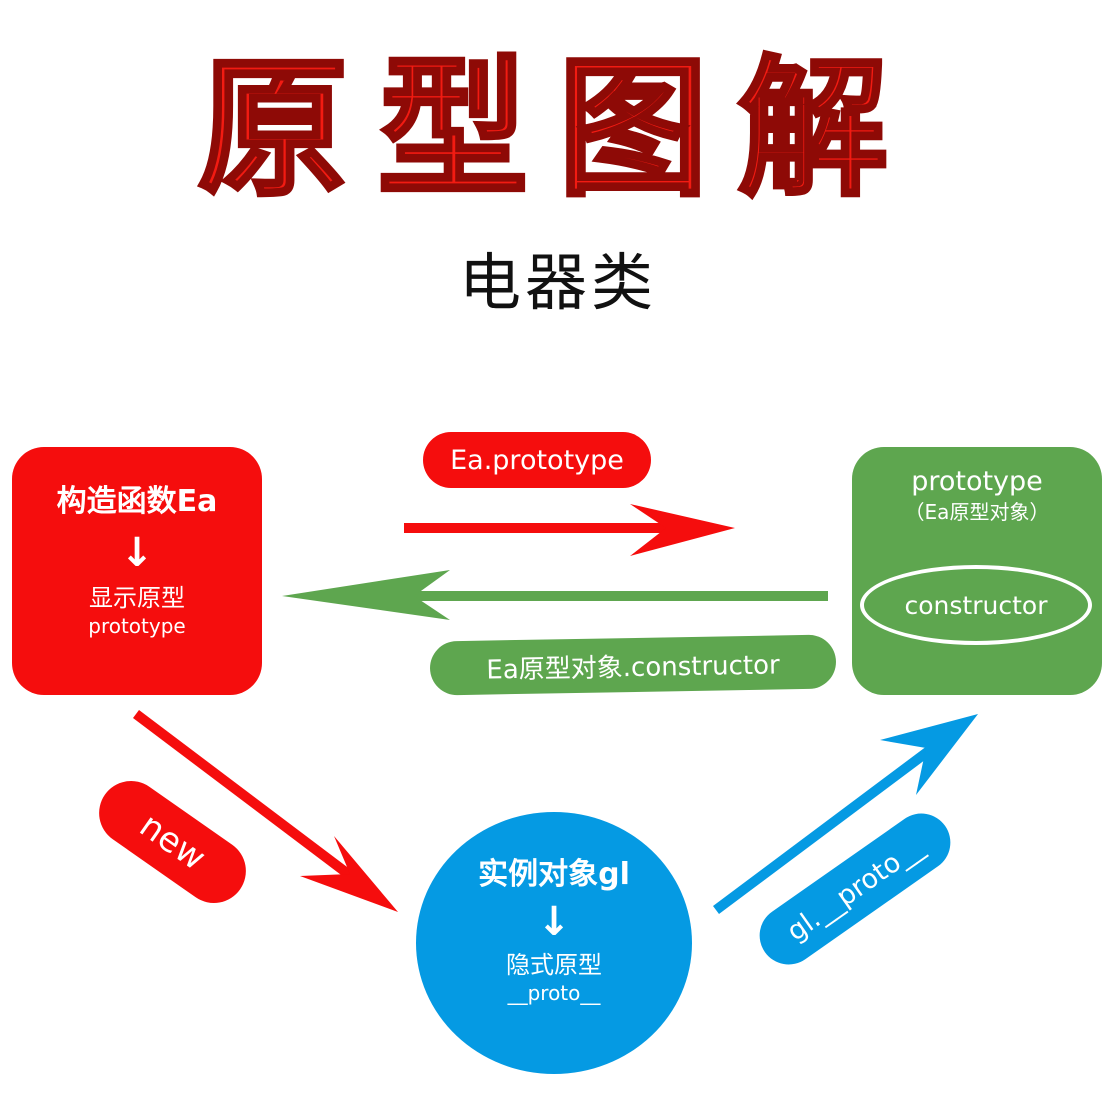 The image size is (1116, 1110). I want to click on prototype-subtitle: （Ea原型对象）, so click(977, 512).